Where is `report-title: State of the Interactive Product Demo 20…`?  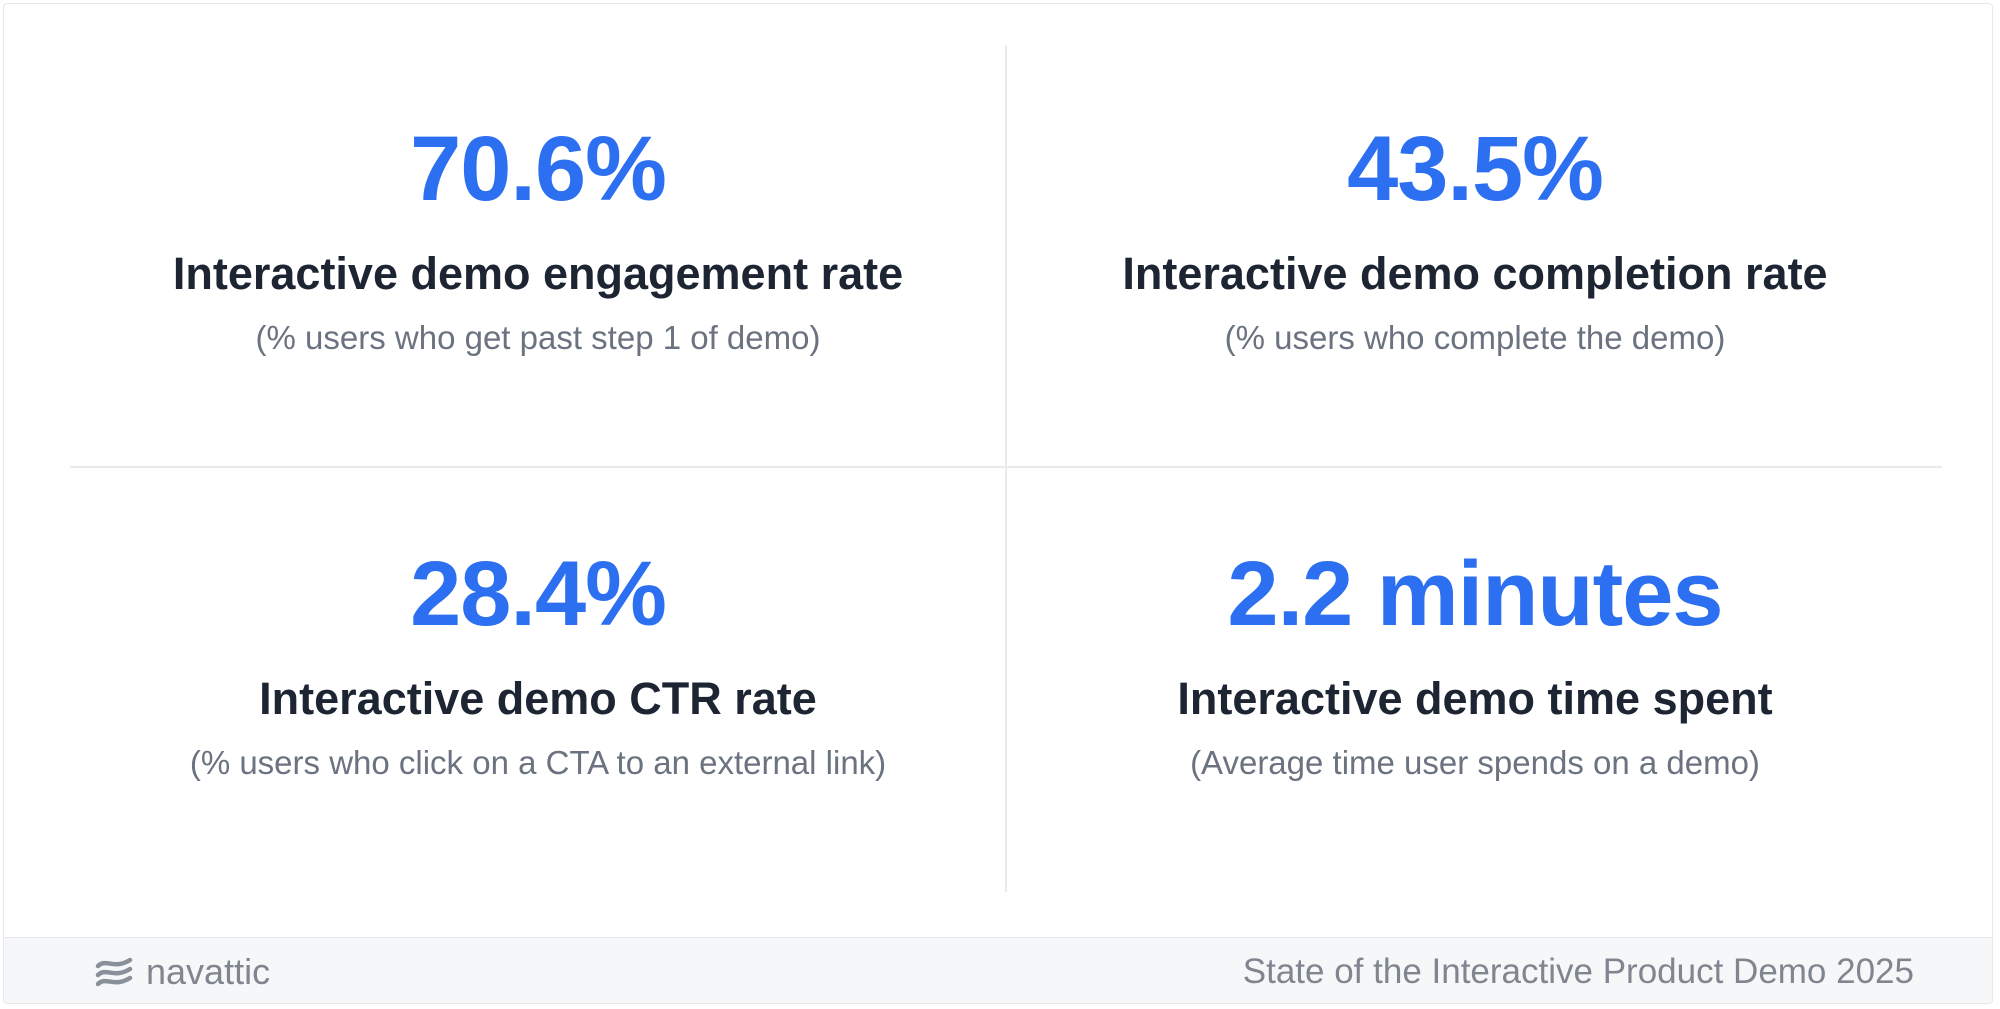 report-title: State of the Interactive Product Demo 20… is located at coordinates (1578, 971).